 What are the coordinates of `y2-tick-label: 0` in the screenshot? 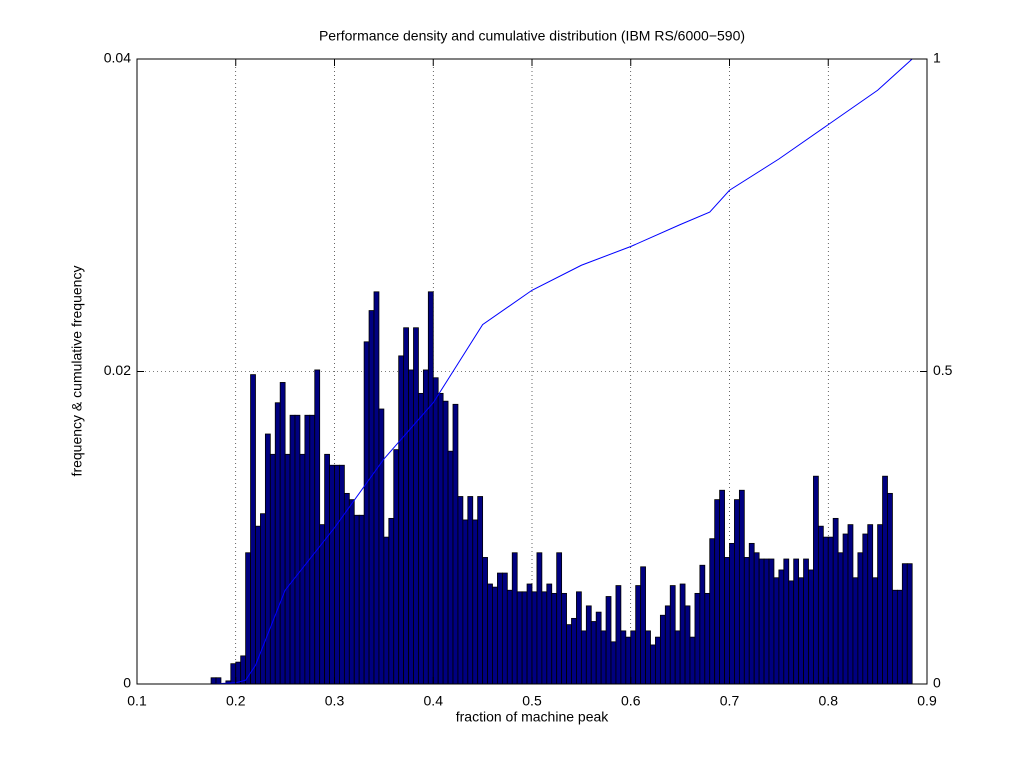 It's located at (937, 683).